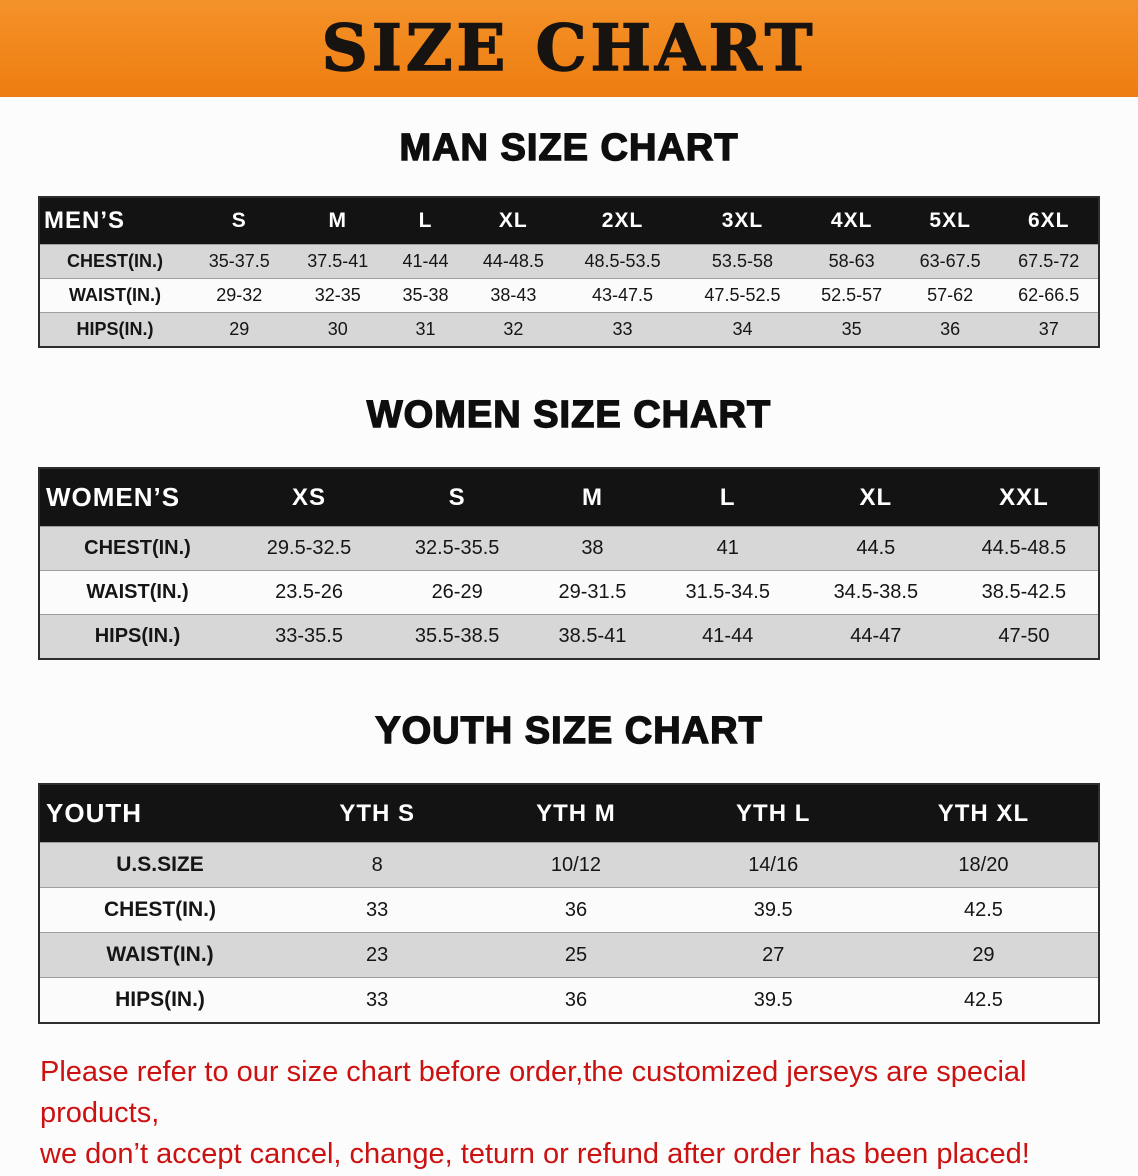  Describe the element at coordinates (426, 221) in the screenshot. I see `size-header-cell: L` at that location.